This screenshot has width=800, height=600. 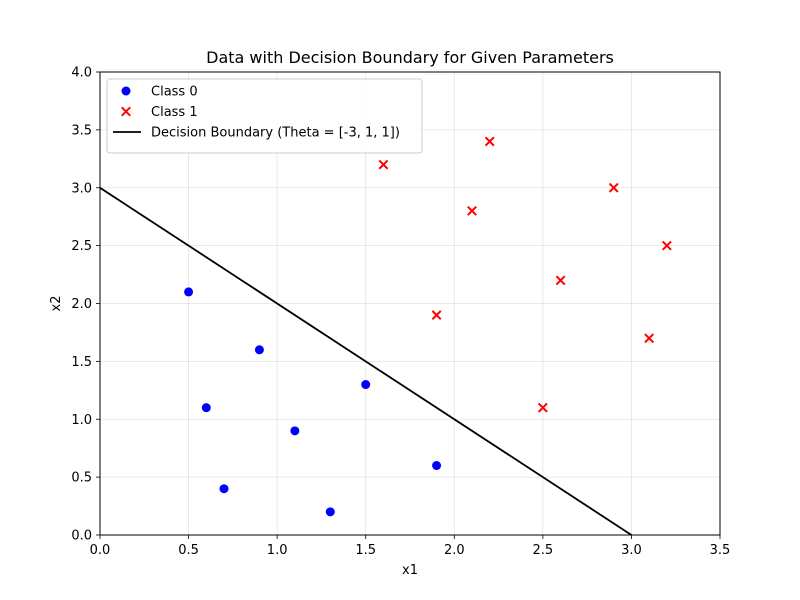 What do you see at coordinates (81, 304) in the screenshot?
I see `y-tick-label: 2.0` at bounding box center [81, 304].